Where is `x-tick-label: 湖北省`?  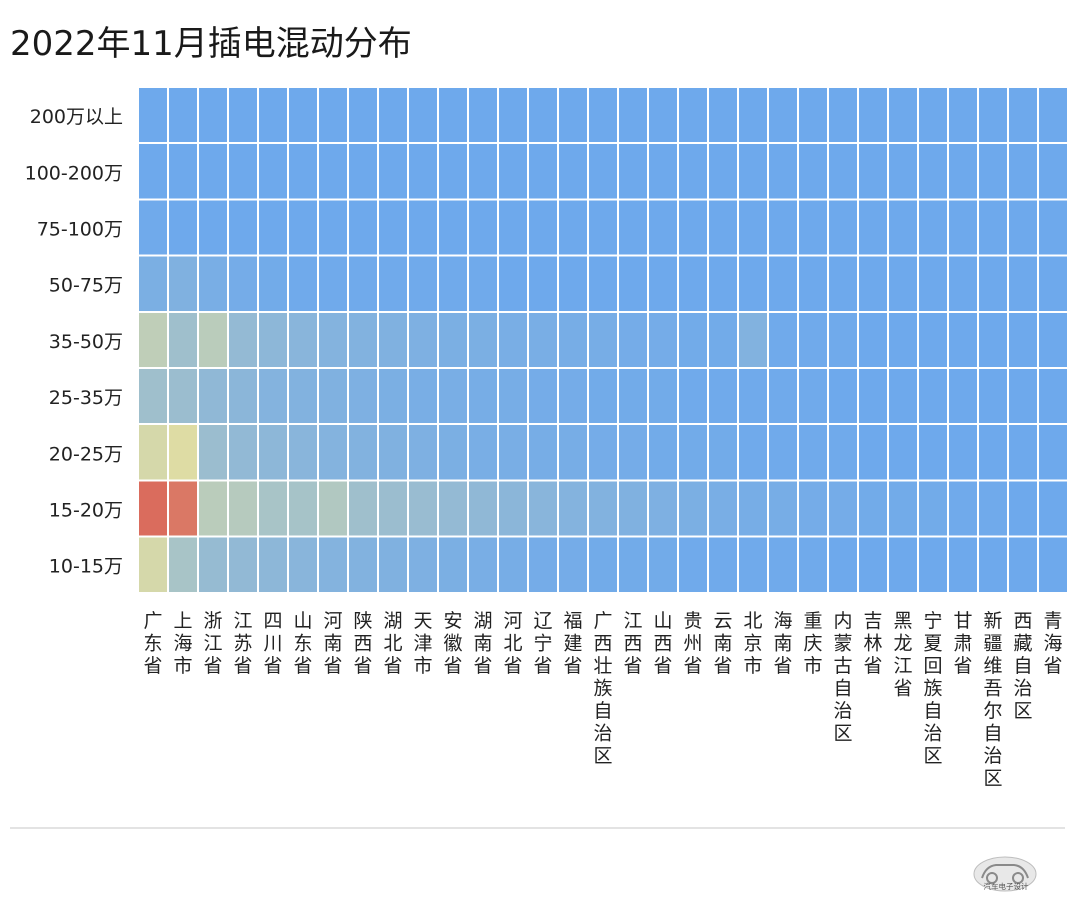
x-tick-label: 湖北省 is located at coordinates (392, 643).